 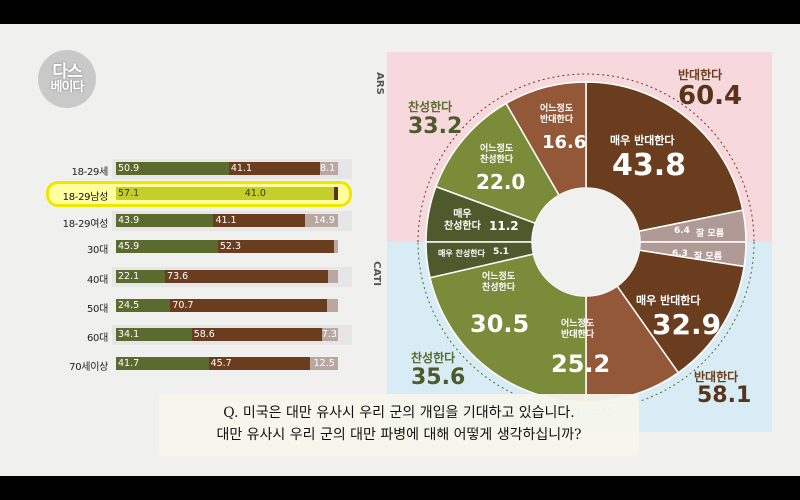 I want to click on bar-track: 45.9 52.3, so click(x=227, y=246).